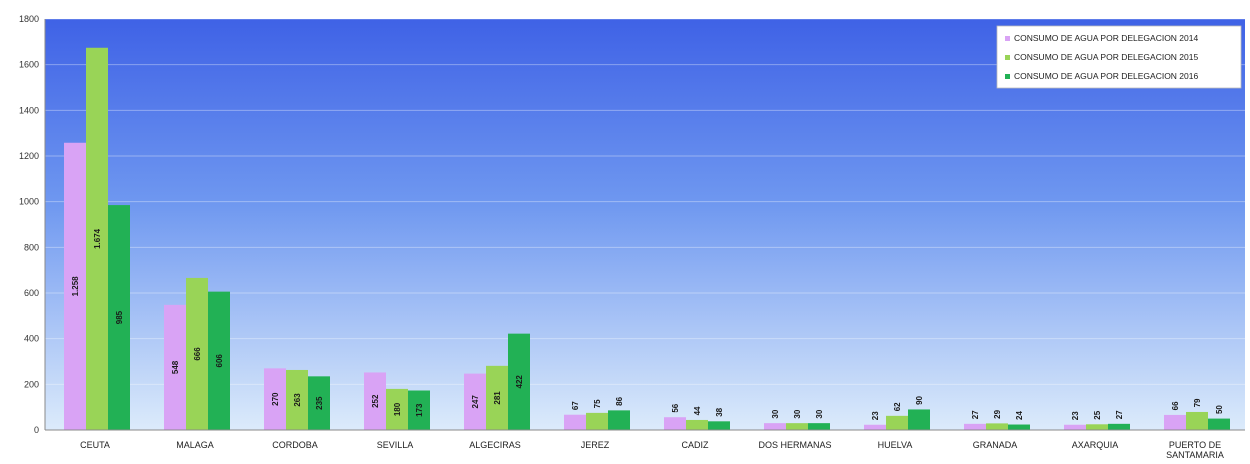 The image size is (1250, 464). Describe the element at coordinates (31, 293) in the screenshot. I see `y-tick-label: 600` at that location.